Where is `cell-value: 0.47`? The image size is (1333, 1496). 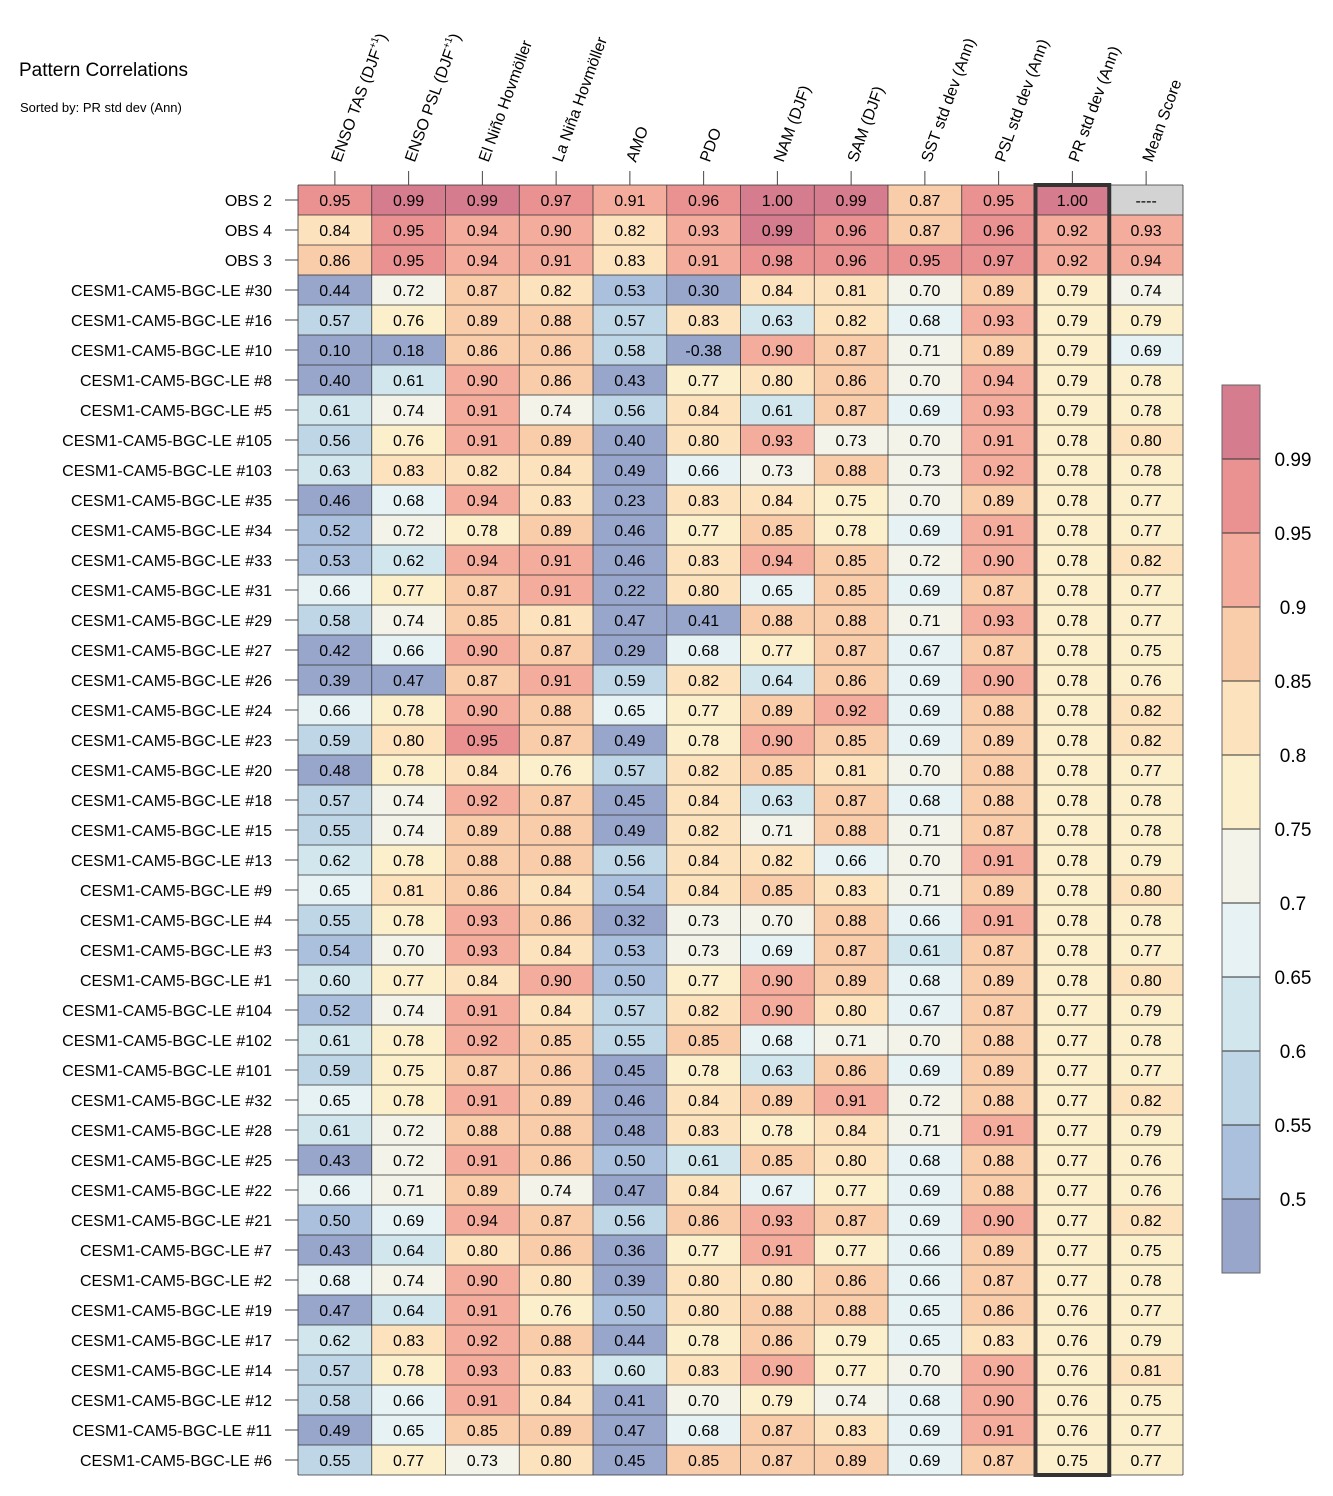 cell-value: 0.47 is located at coordinates (408, 681).